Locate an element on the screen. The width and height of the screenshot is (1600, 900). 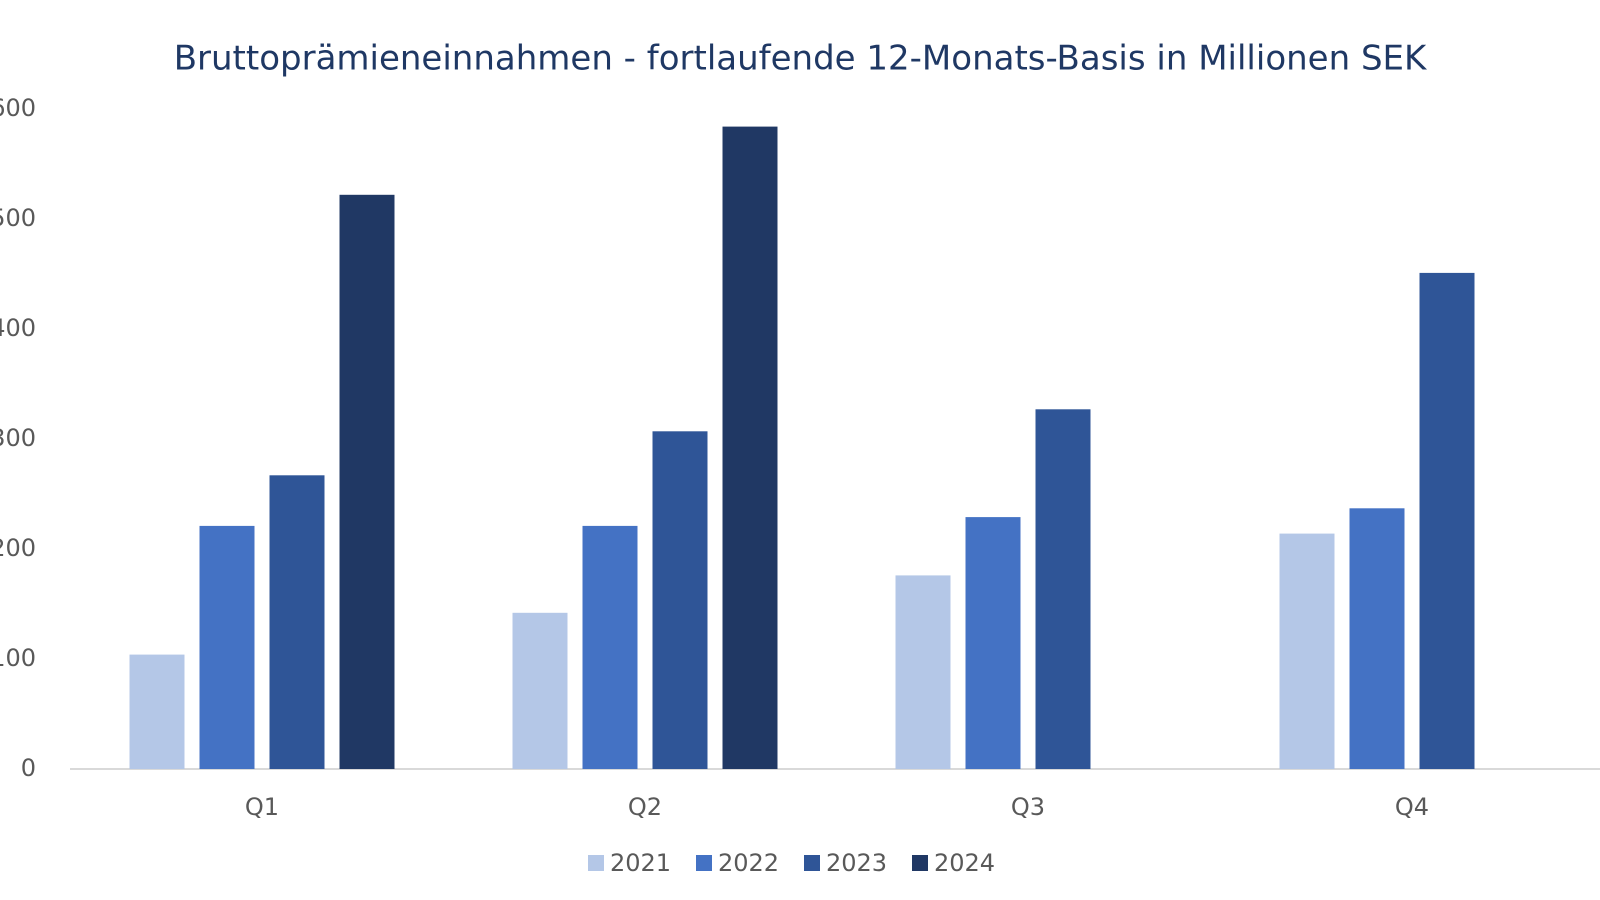
y-tick-label: 300 is located at coordinates (18, 438).